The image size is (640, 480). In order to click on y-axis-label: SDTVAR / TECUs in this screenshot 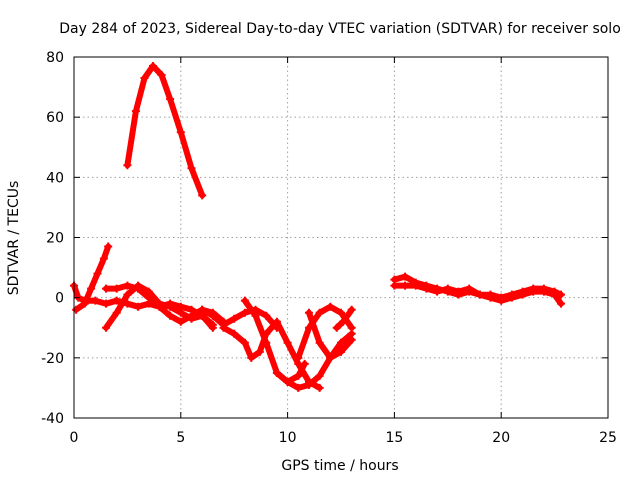, I will do `click(14, 238)`.